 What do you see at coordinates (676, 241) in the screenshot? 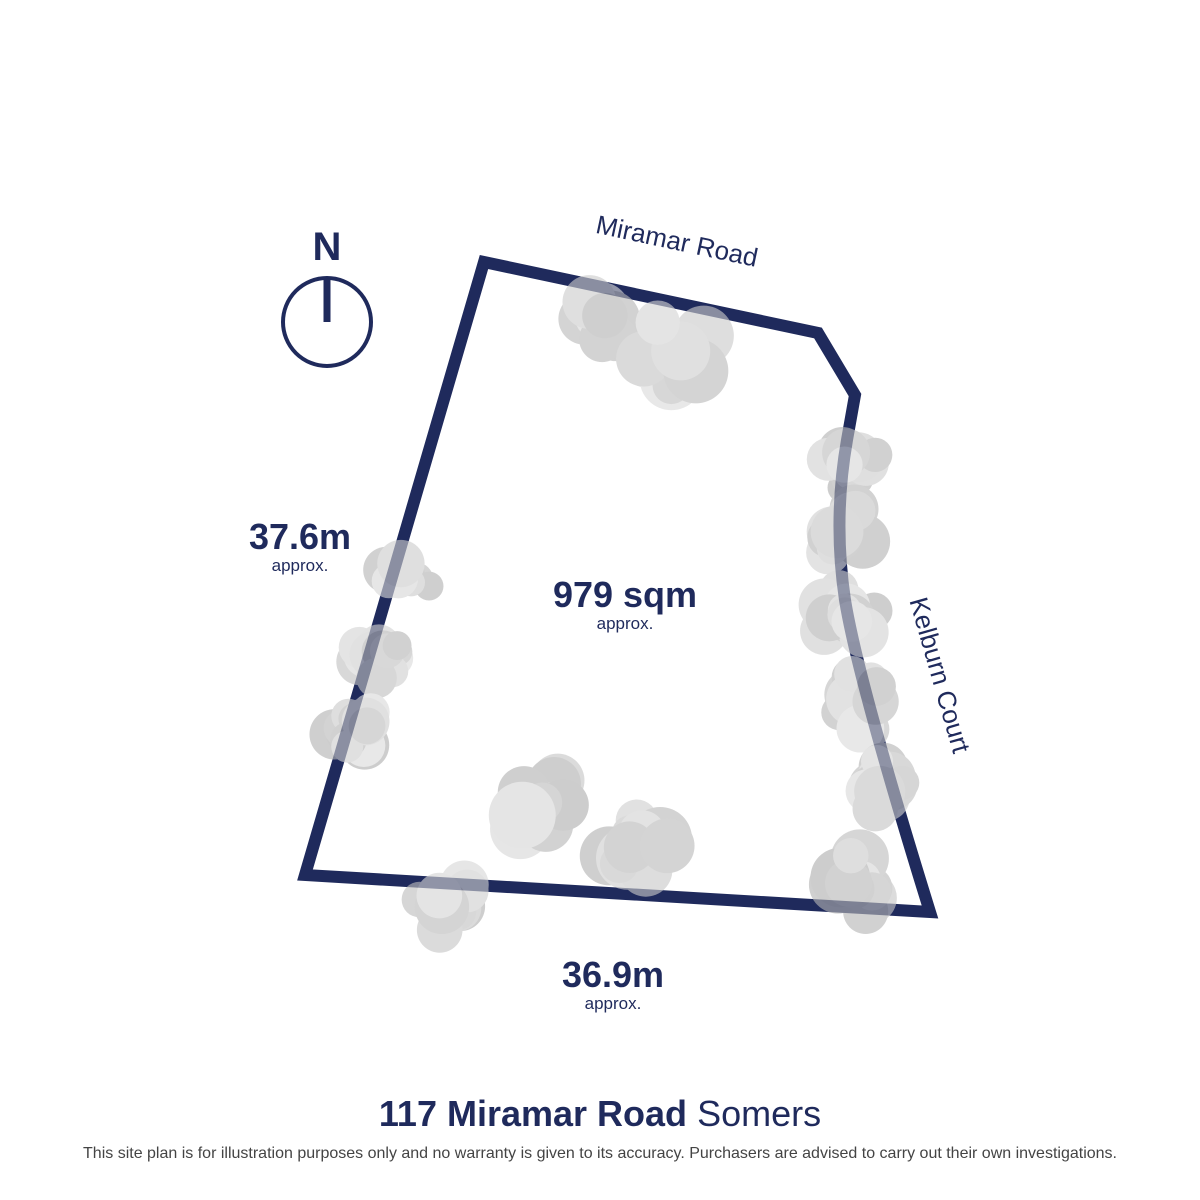
I see `street-label-north: Miramar Road` at bounding box center [676, 241].